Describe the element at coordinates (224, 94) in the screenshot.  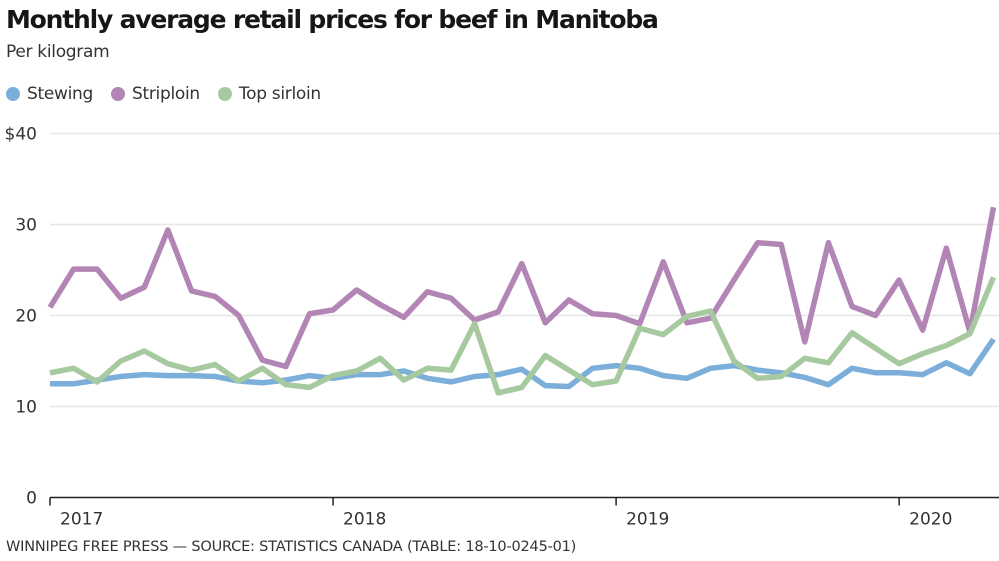
I see `legend-swatch-top-sirloin` at that location.